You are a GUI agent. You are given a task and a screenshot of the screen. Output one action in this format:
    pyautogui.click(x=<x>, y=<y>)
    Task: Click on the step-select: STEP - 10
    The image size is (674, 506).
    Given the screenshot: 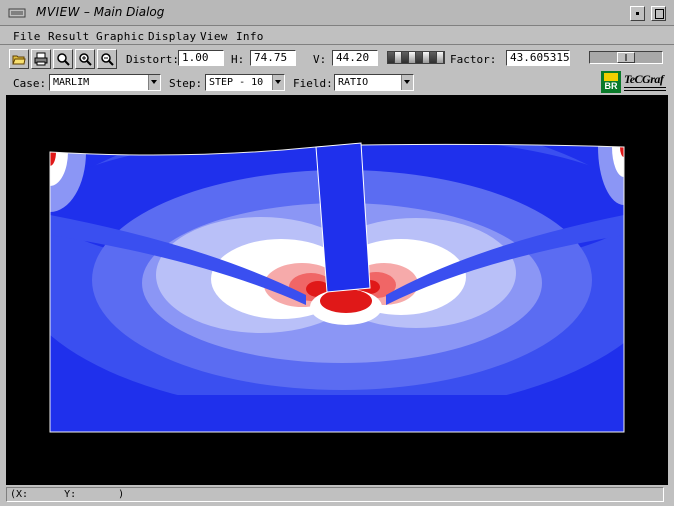 What is the action you would take?
    pyautogui.click(x=245, y=82)
    